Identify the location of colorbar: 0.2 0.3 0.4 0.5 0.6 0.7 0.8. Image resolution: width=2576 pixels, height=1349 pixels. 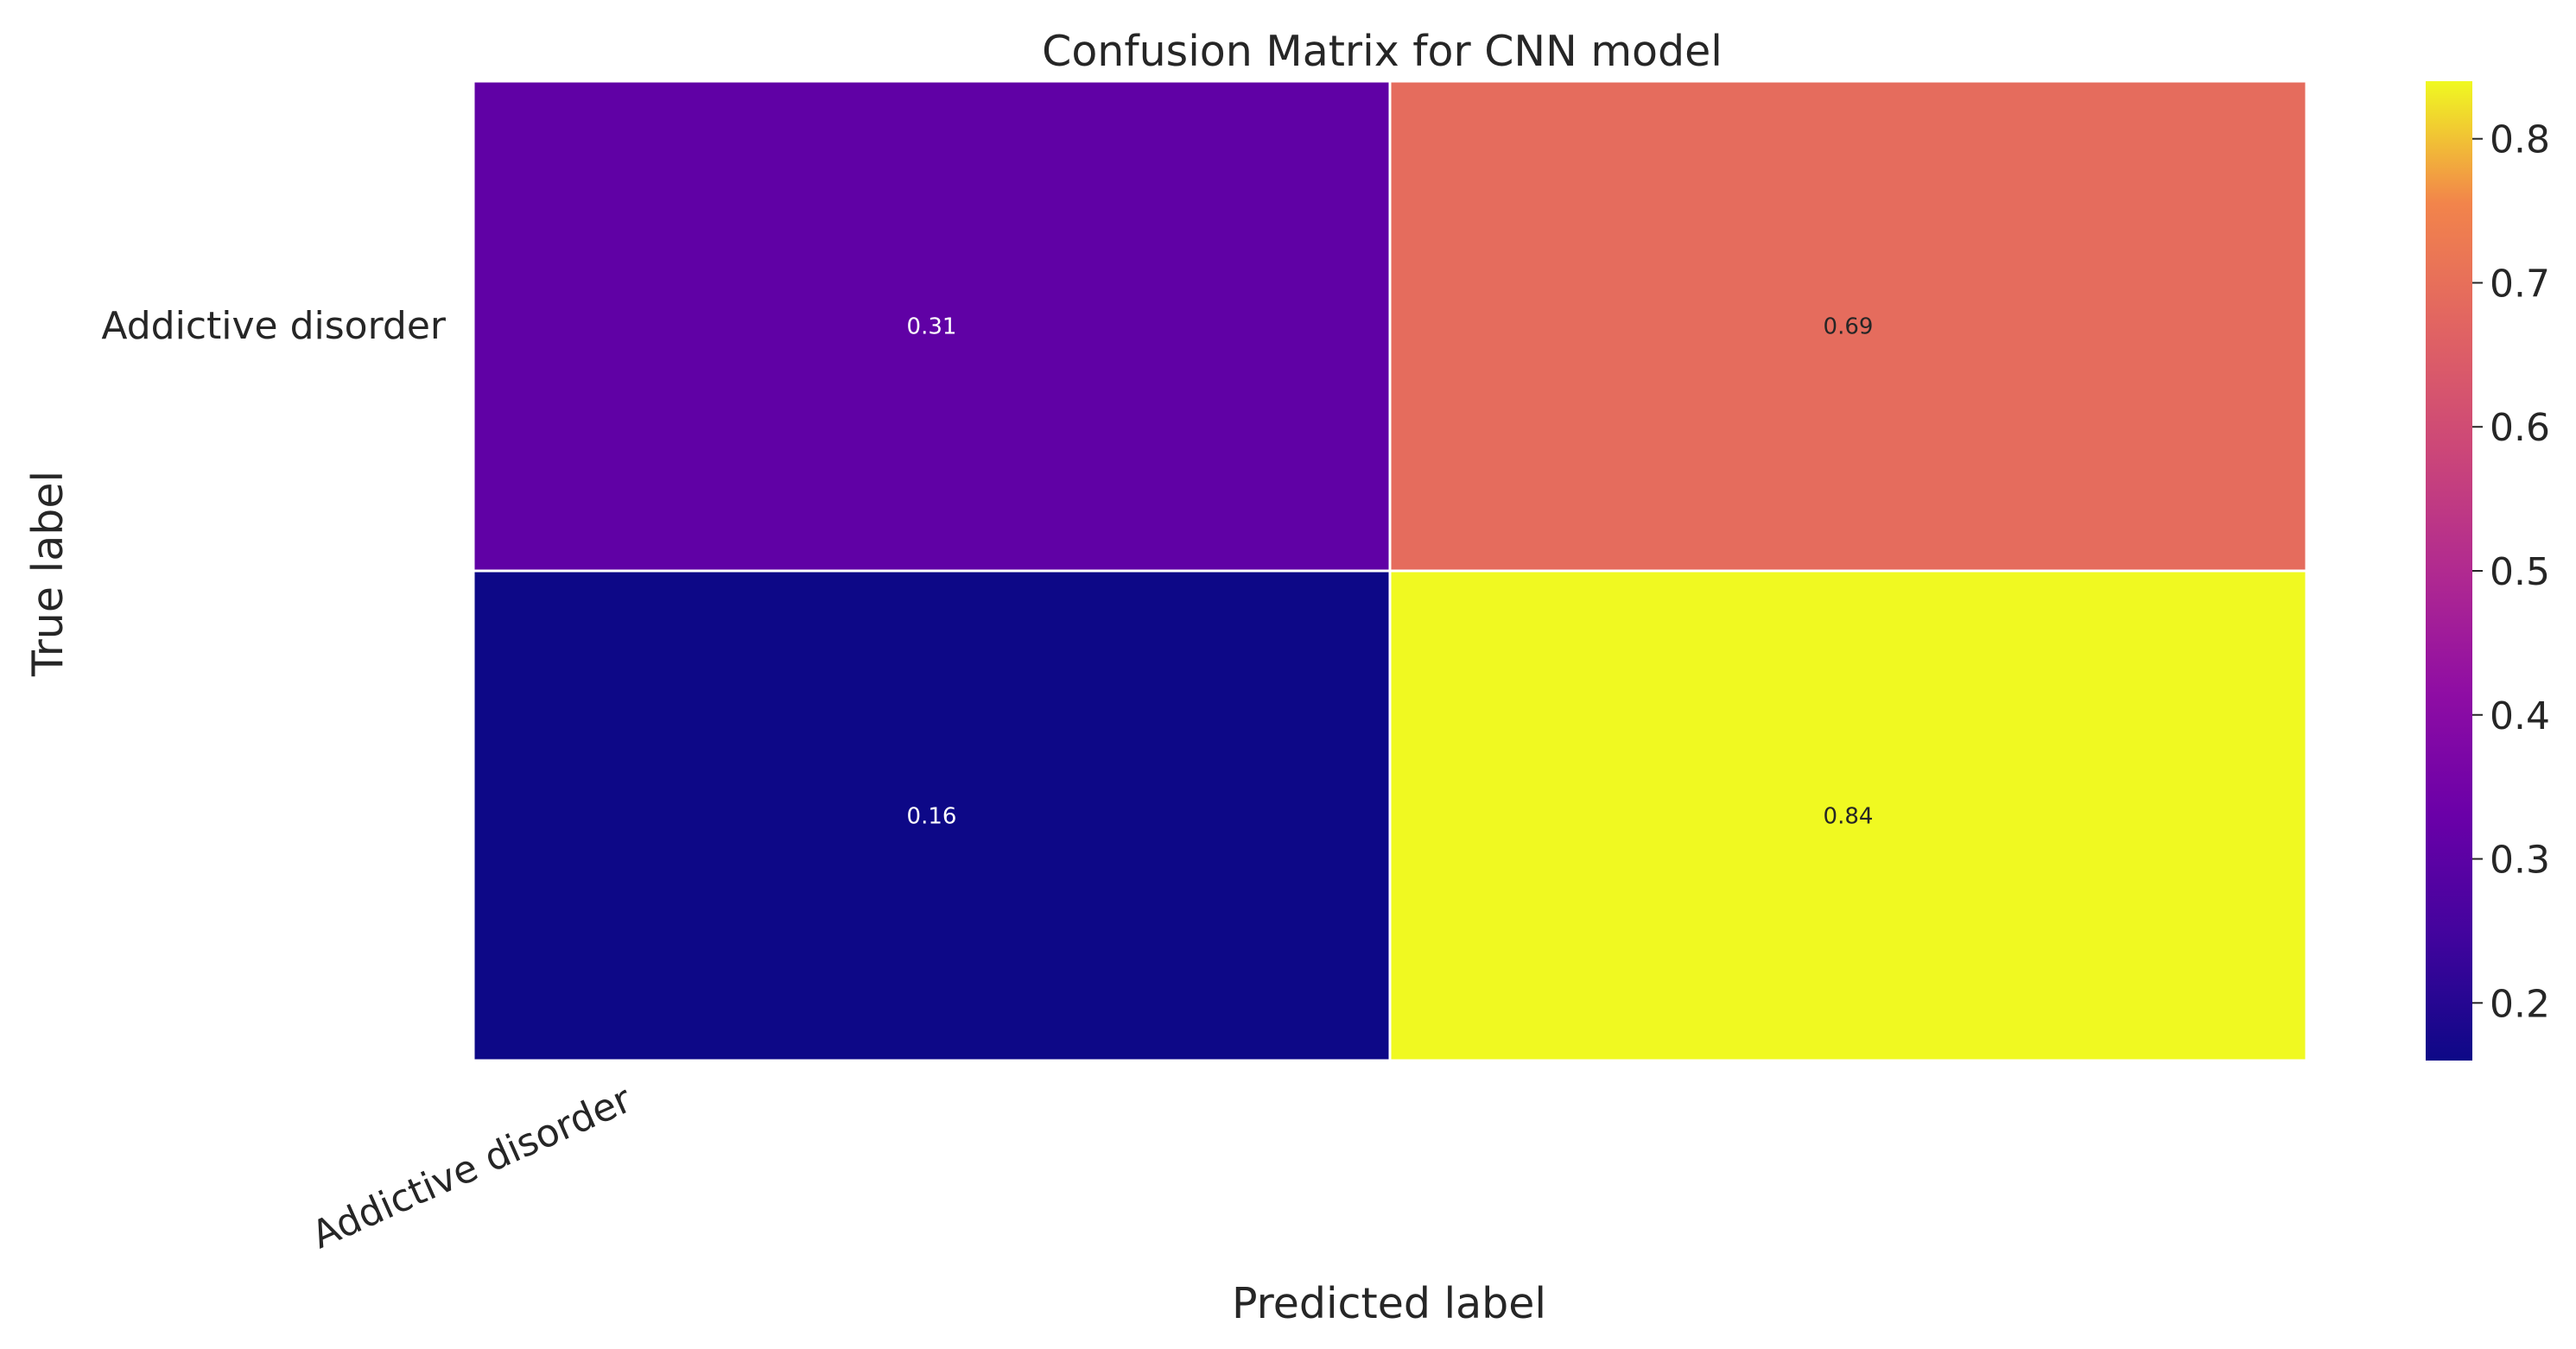
(2488, 571).